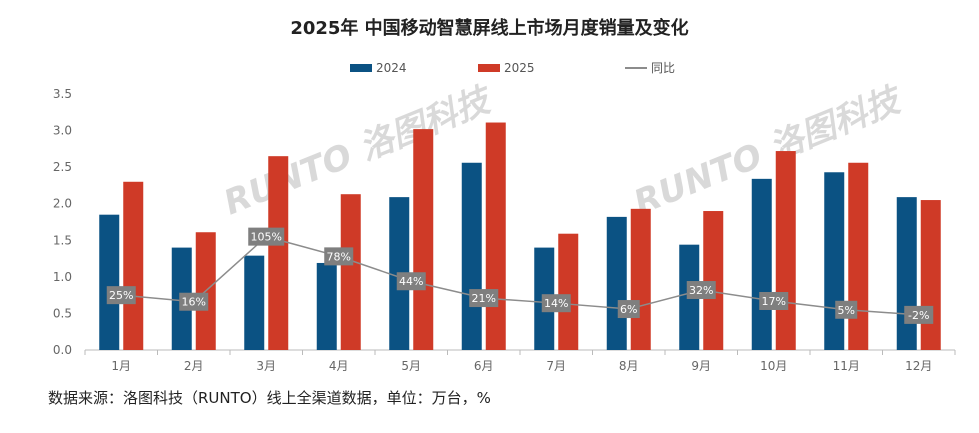 Image resolution: width=979 pixels, height=433 pixels. Describe the element at coordinates (269, 398) in the screenshot. I see `source-note: 数据来源：洛图科技（RUNTO）线上全渠道数据，单位：万台，%` at that location.